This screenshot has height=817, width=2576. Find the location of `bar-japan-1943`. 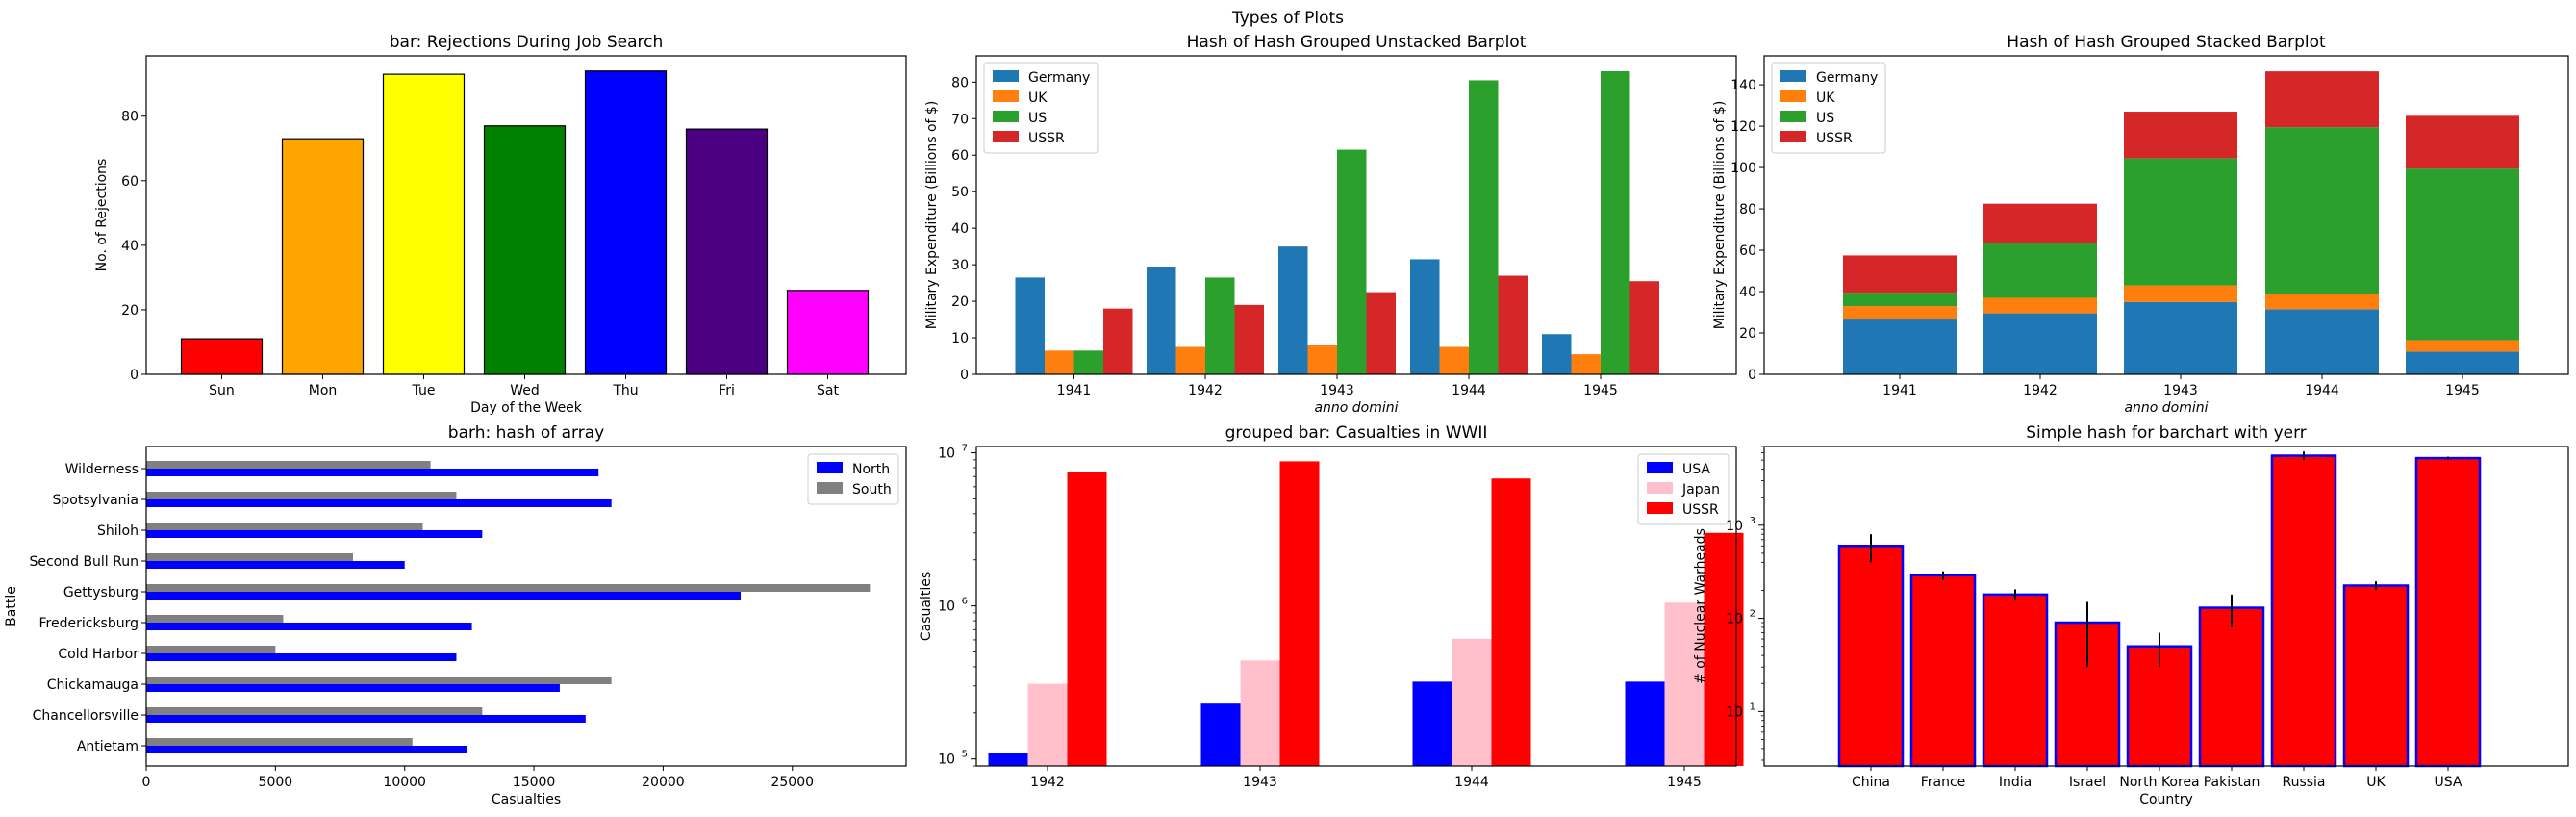

bar-japan-1943 is located at coordinates (1260, 713).